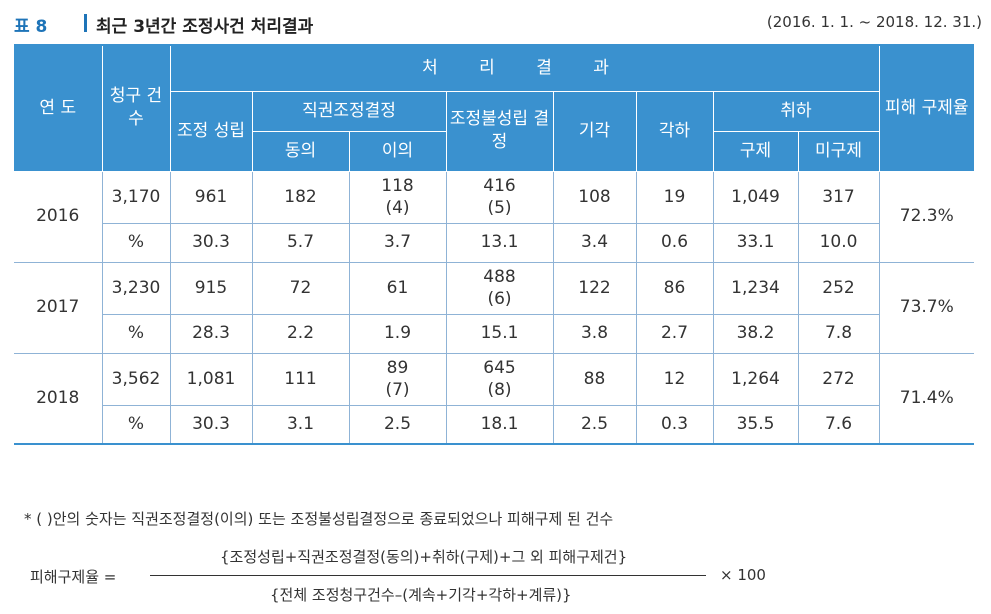 This screenshot has width=991, height=614. What do you see at coordinates (674, 424) in the screenshot?
I see `pct-rejection-cell: 0.3` at bounding box center [674, 424].